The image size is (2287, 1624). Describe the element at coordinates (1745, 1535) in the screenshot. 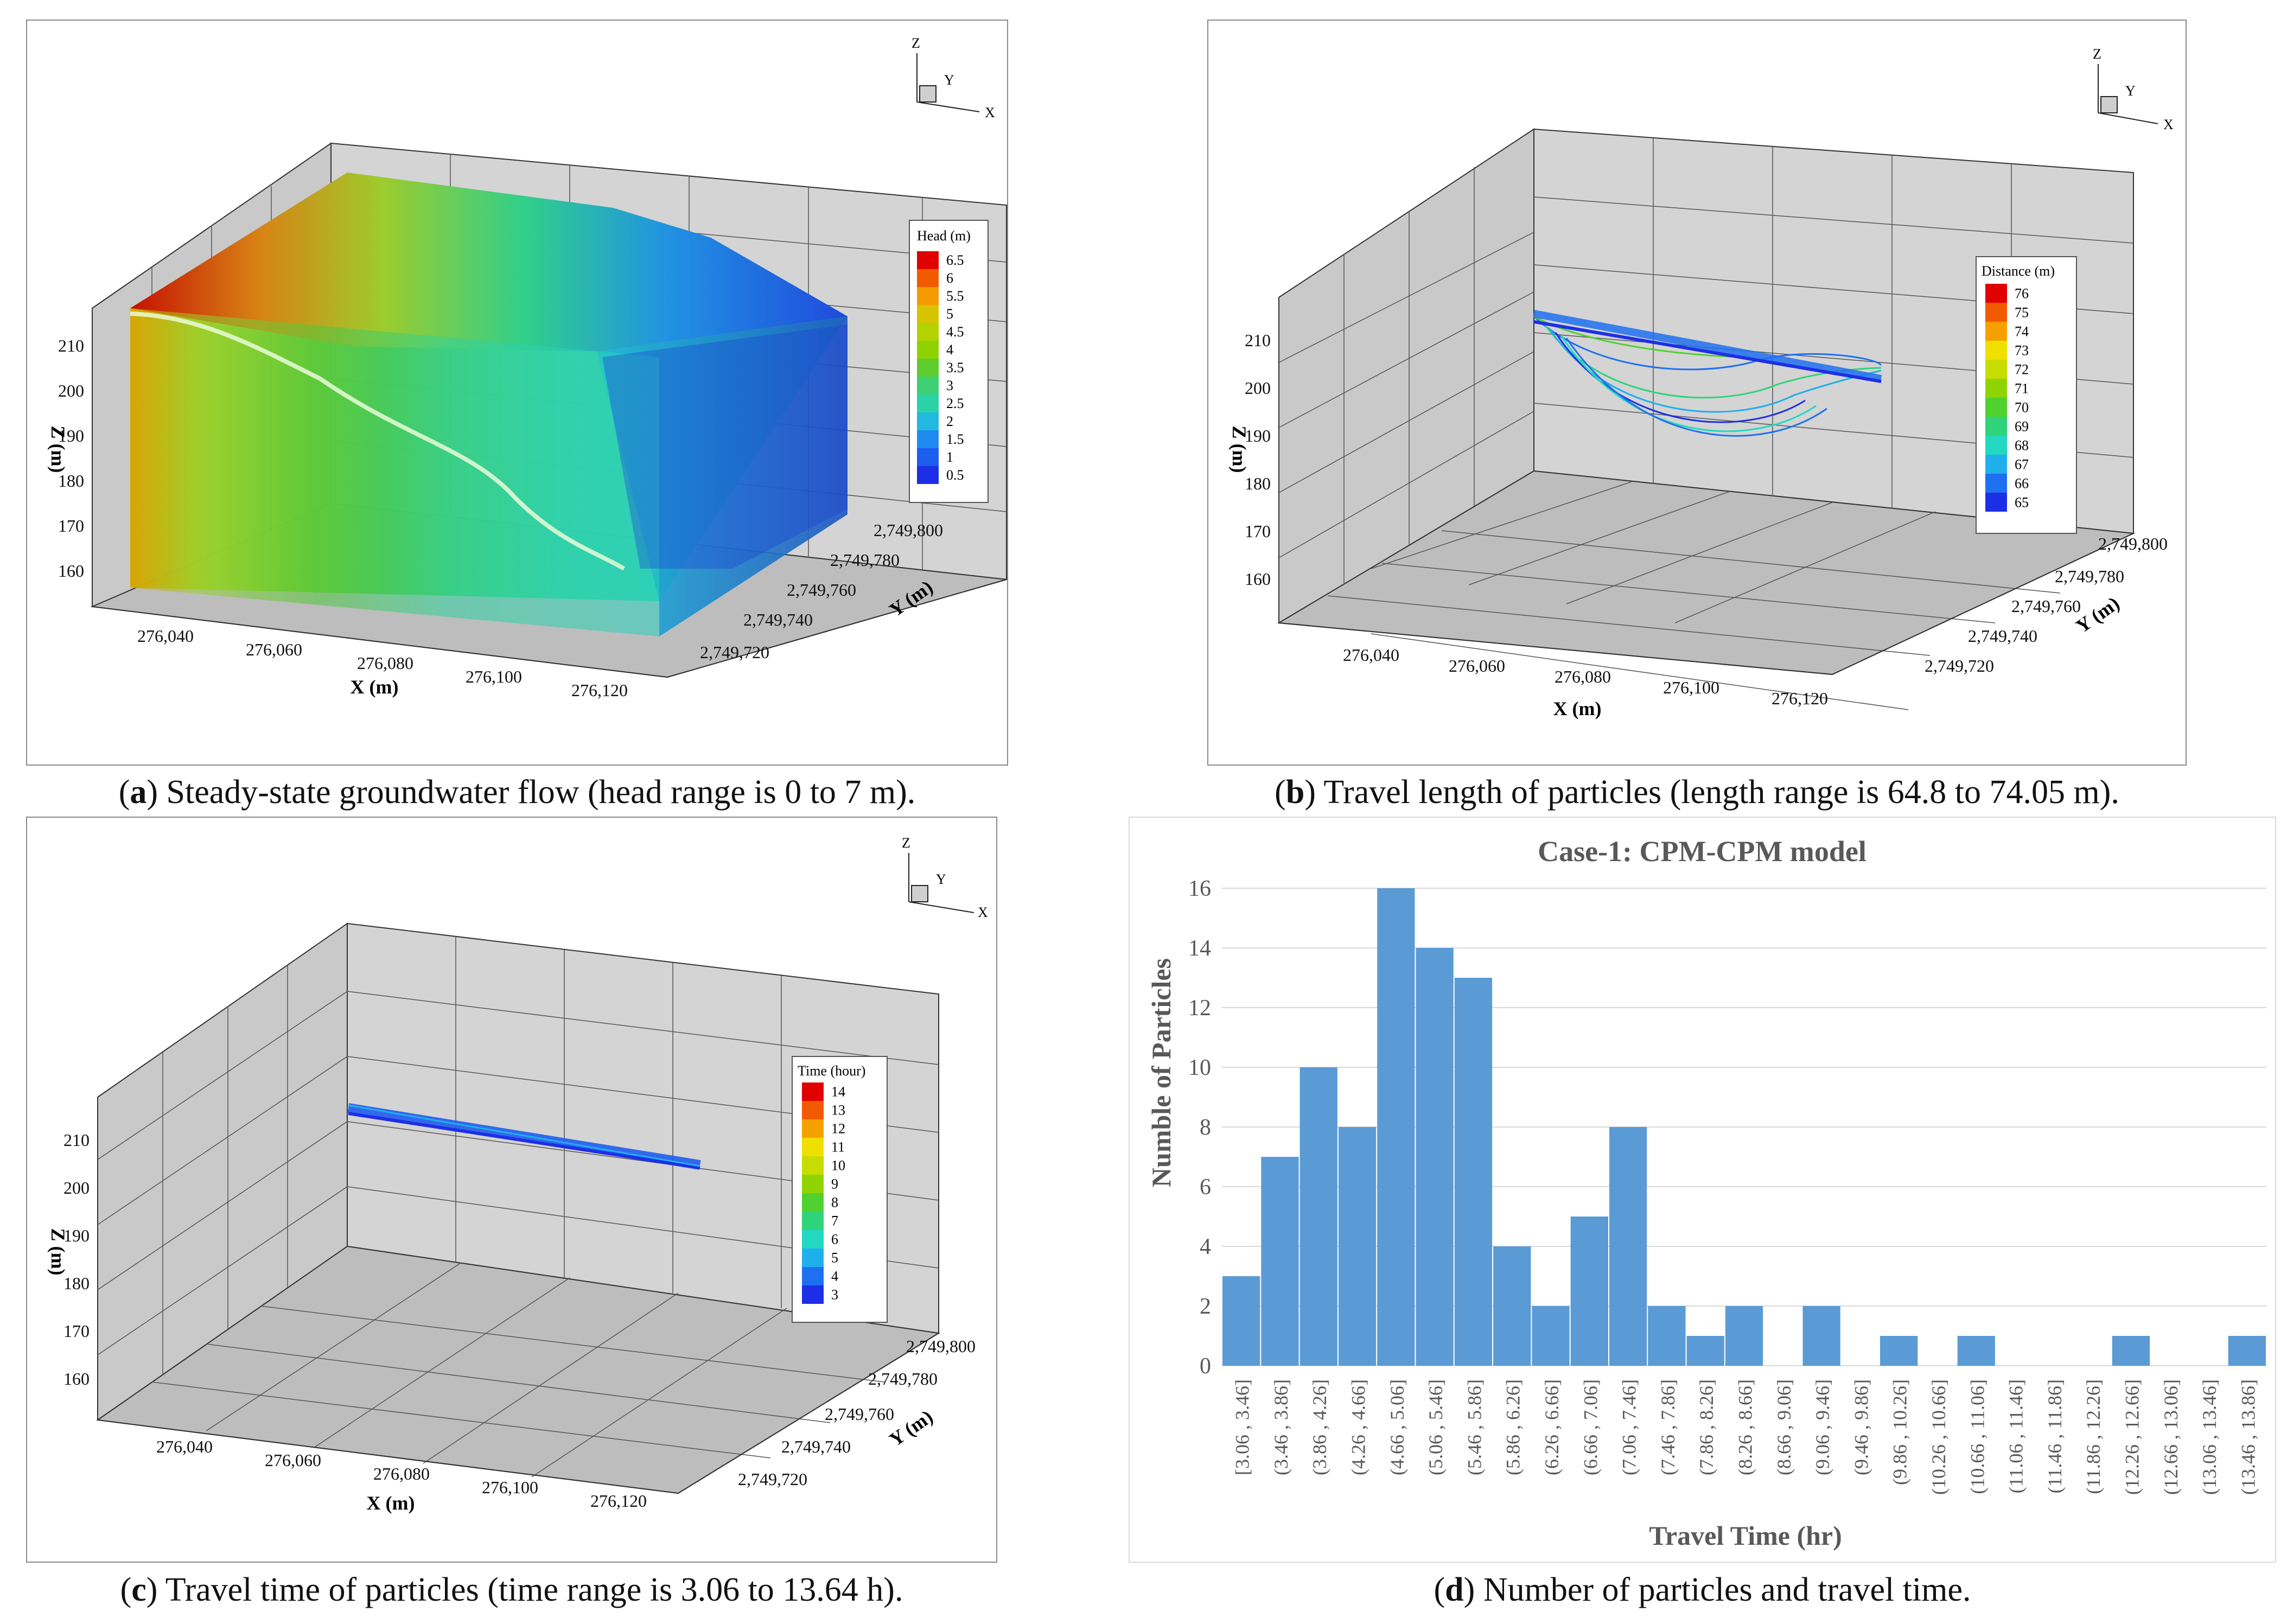

I see `x-axis-title: Travel Time (hr)` at that location.